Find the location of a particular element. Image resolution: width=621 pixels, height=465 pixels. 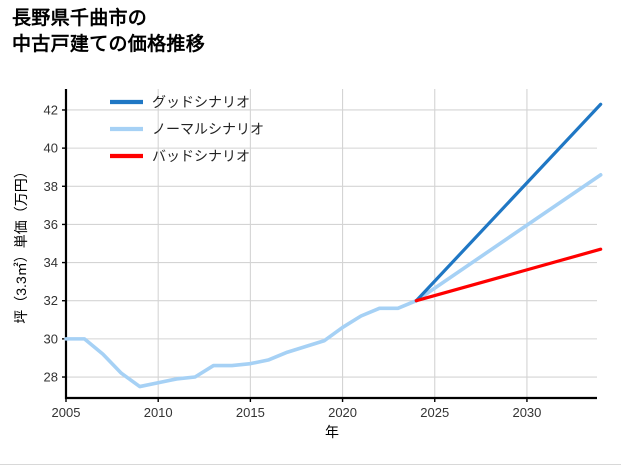

y-tick-label: 40 is located at coordinates (51, 148).